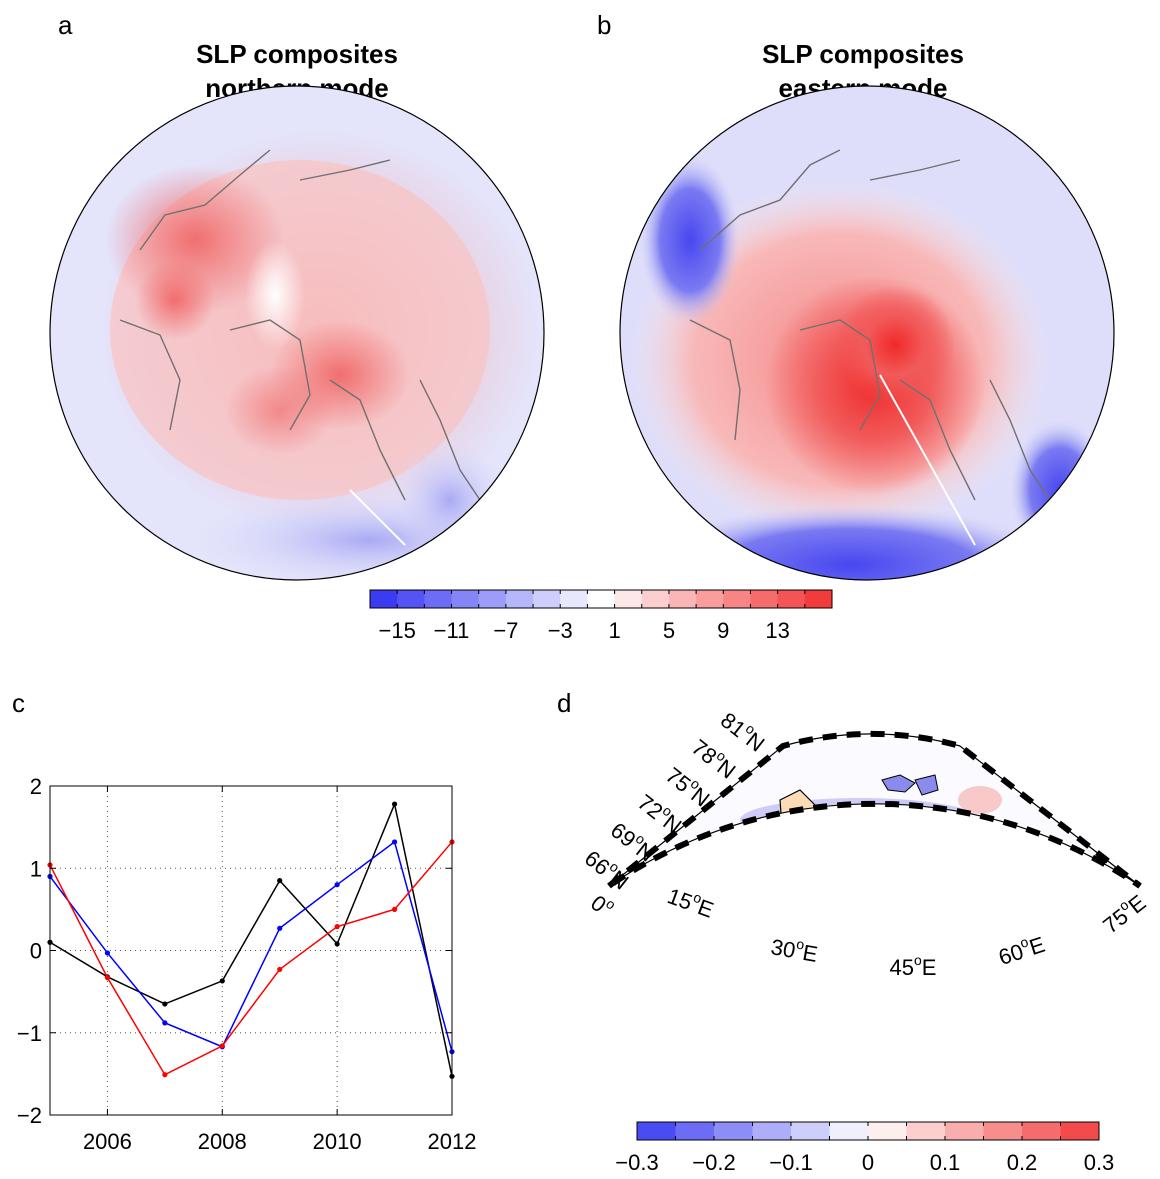 This screenshot has height=1179, width=1160. I want to click on slp-colorbar-tick-label: 5, so click(669, 630).